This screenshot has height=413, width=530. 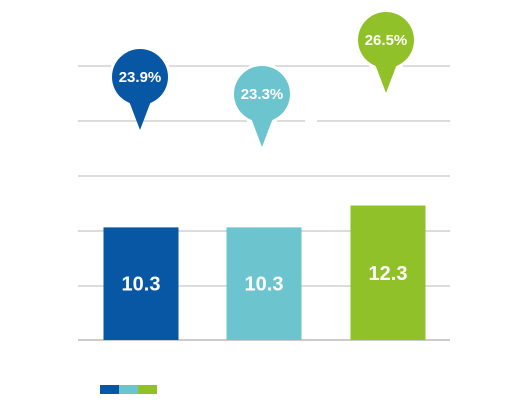 I want to click on percent-label: 26.5%, so click(x=386, y=40).